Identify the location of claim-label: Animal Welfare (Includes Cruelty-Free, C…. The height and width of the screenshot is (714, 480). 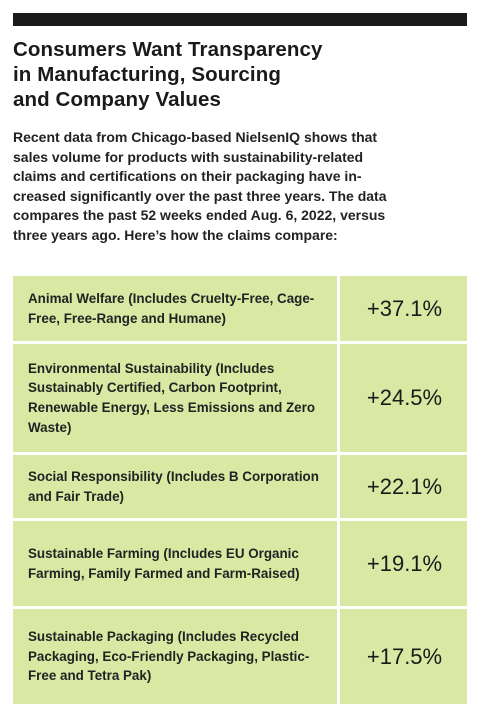
(176, 308).